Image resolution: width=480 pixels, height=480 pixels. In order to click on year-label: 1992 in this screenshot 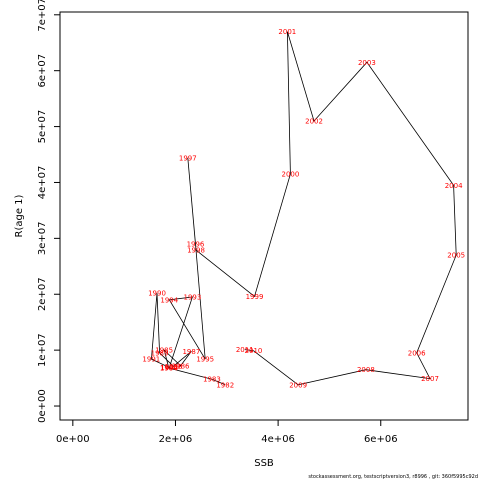, I will do `click(169, 368)`.